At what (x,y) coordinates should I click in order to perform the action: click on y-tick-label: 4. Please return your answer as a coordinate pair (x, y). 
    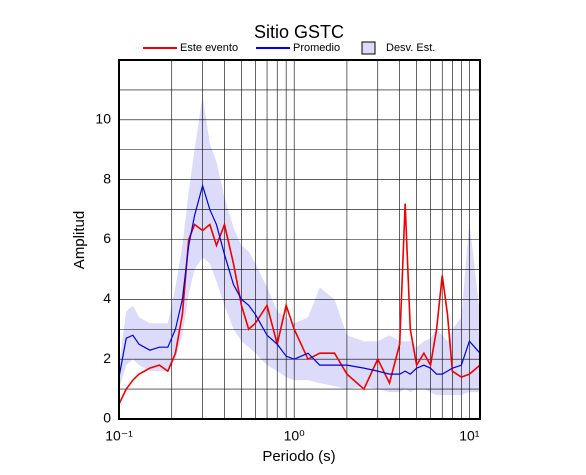
    Looking at the image, I should click on (107, 298).